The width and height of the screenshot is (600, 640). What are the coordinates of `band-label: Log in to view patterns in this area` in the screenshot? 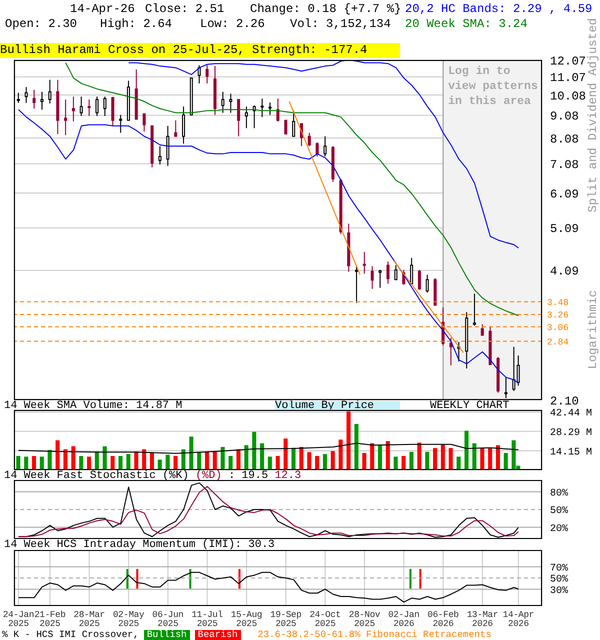 It's located at (493, 86).